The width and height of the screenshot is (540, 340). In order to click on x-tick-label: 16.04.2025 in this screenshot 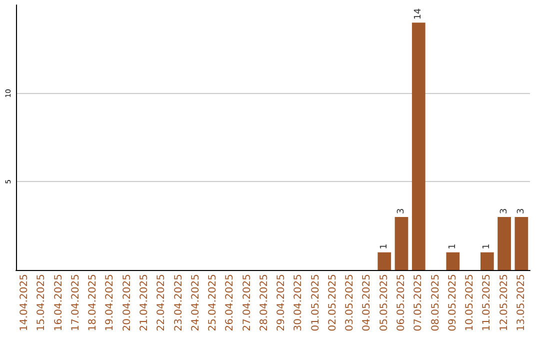, I will do `click(58, 303)`.